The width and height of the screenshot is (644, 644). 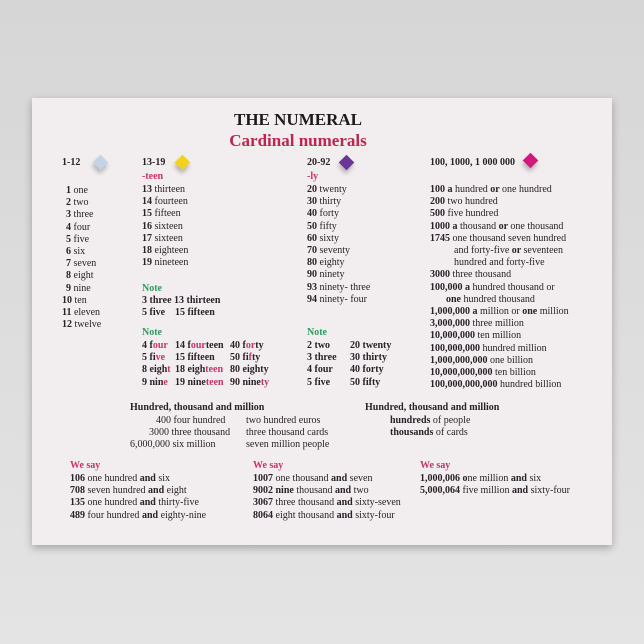 What do you see at coordinates (70, 227) in the screenshot?
I see `text-segment: 4` at bounding box center [70, 227].